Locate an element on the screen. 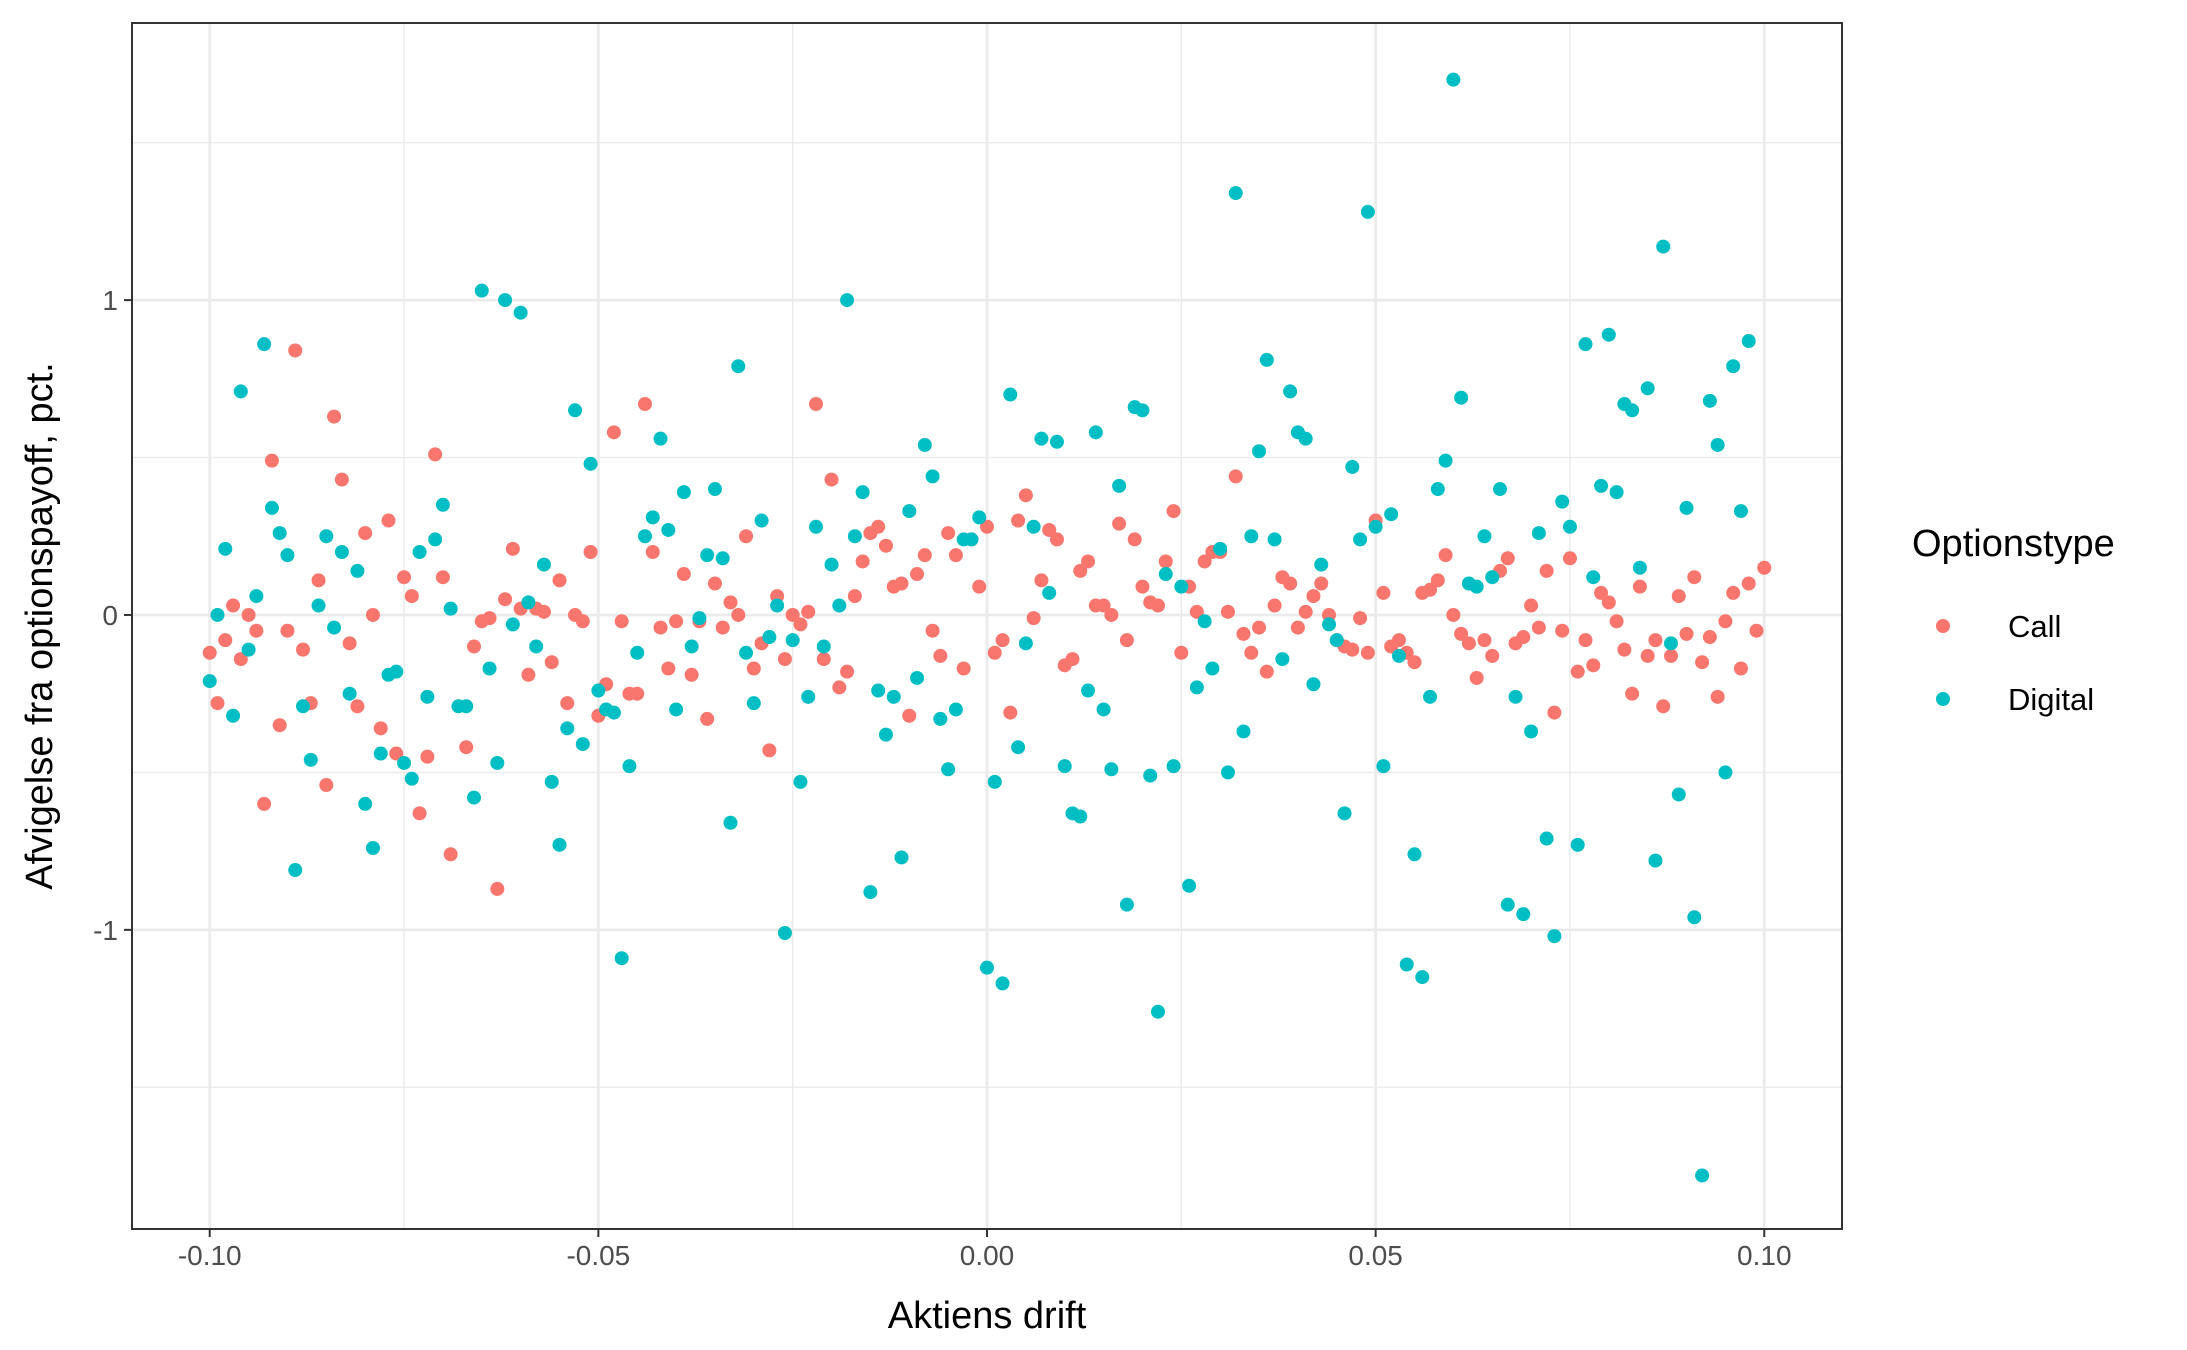 This screenshot has width=2187, height=1350. legend-marker is located at coordinates (1943, 699).